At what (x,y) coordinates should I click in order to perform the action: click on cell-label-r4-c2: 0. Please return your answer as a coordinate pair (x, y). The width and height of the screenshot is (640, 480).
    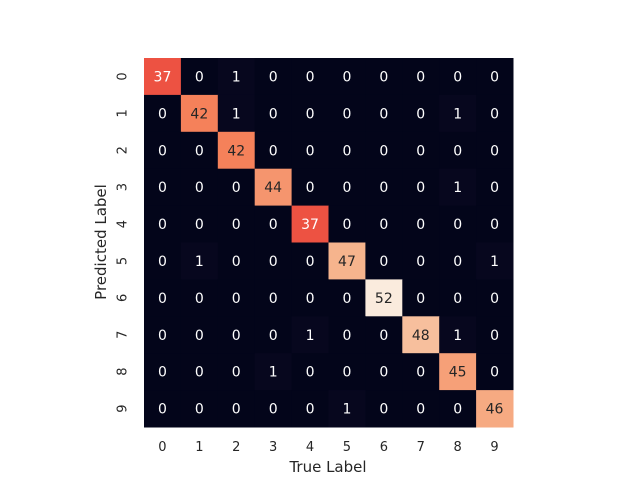
    Looking at the image, I should click on (236, 225).